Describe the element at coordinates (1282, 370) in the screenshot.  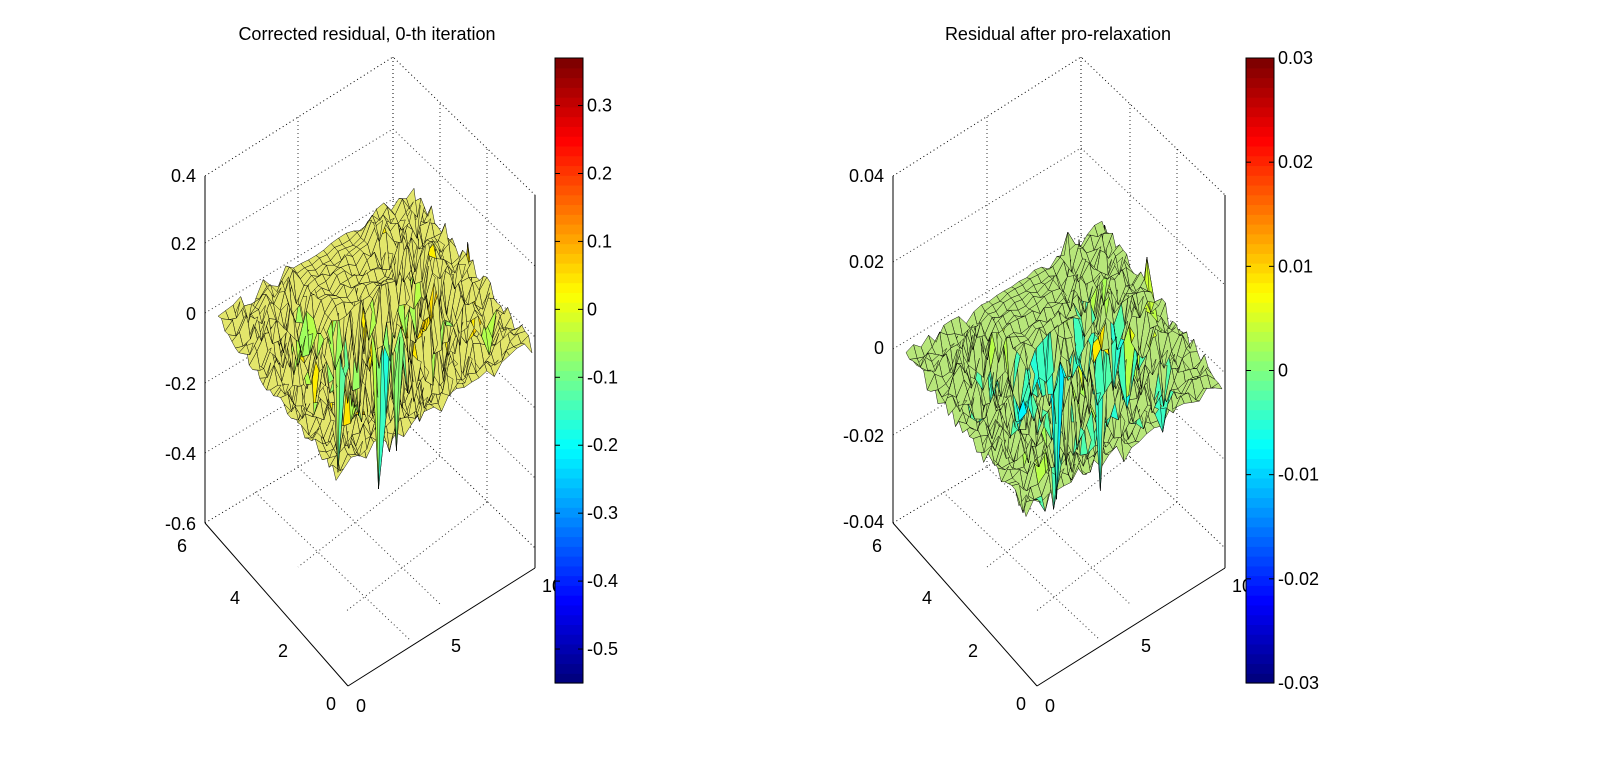
I see `colorbar-right: 0.03 0.02 0.01 0 -0.01 -0.02 -0.03` at that location.